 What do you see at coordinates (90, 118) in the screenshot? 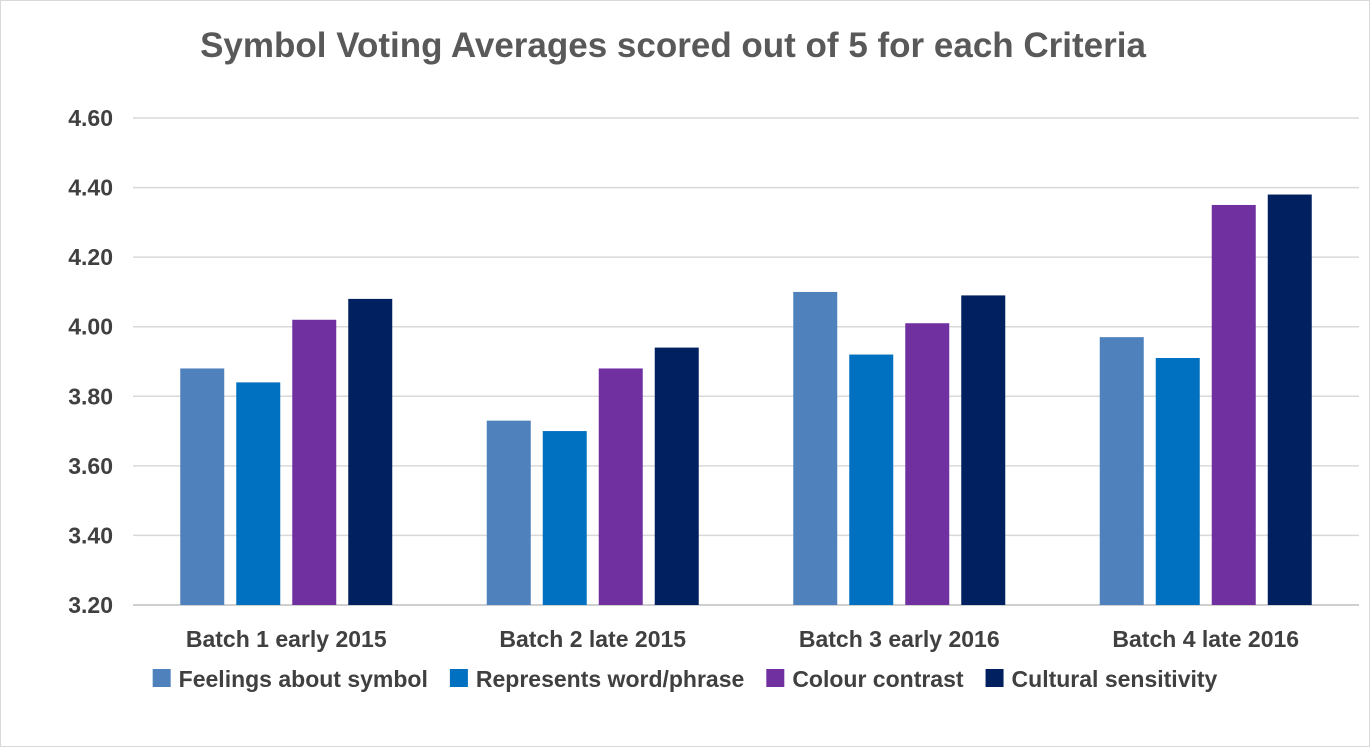
I see `y-tick-label: 4.60` at bounding box center [90, 118].